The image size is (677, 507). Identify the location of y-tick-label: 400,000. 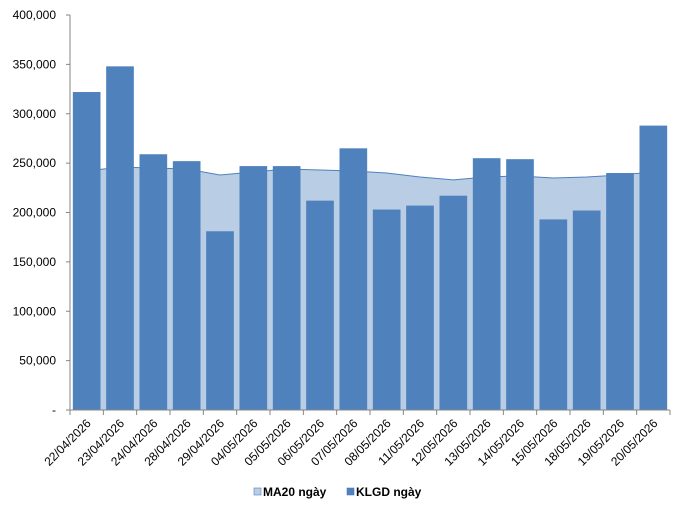
(35, 15).